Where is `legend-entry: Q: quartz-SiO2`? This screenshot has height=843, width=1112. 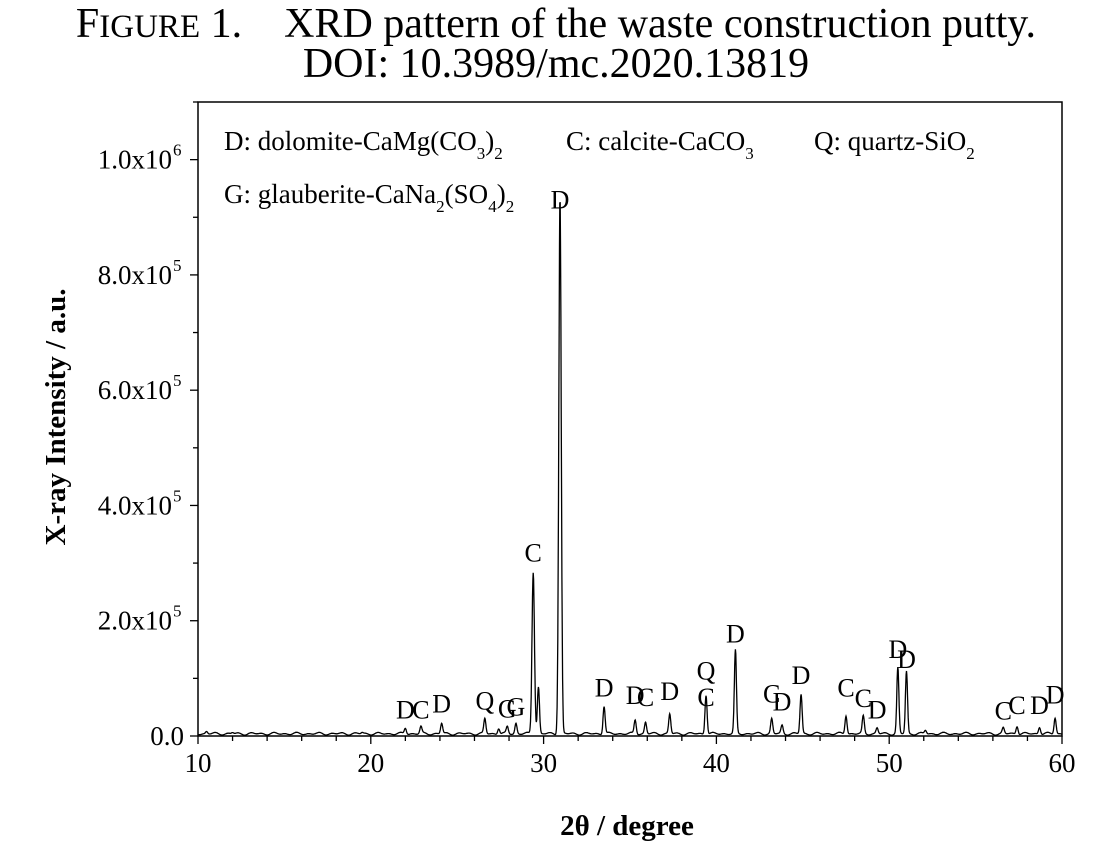 legend-entry: Q: quartz-SiO2 is located at coordinates (894, 144).